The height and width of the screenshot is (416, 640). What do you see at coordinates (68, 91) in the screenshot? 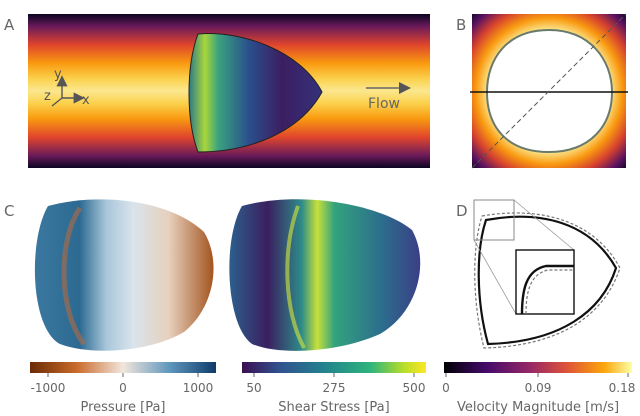
I see `axes-triad` at bounding box center [68, 91].